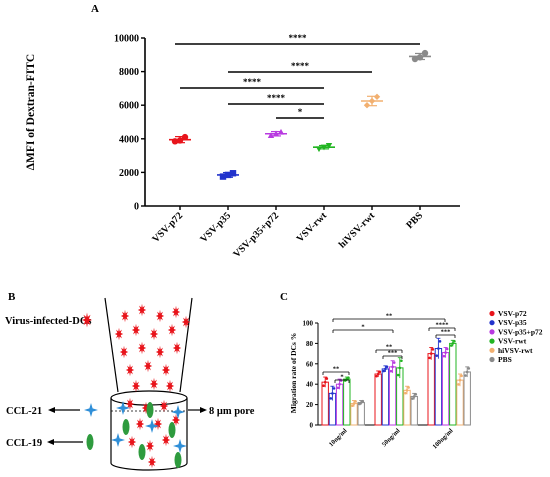 This screenshot has width=550, height=477. Describe the element at coordinates (129, 173) in the screenshot. I see `chart-a-ytick-label: 2000` at that location.